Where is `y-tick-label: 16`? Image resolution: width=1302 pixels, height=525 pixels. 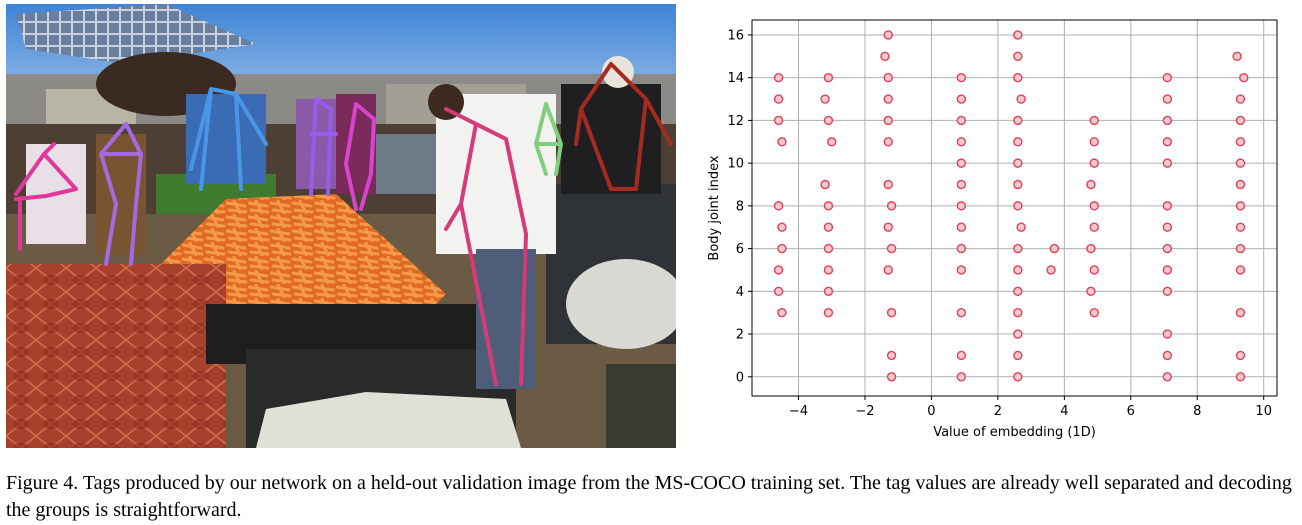
y-tick-label: 16 is located at coordinates (735, 35).